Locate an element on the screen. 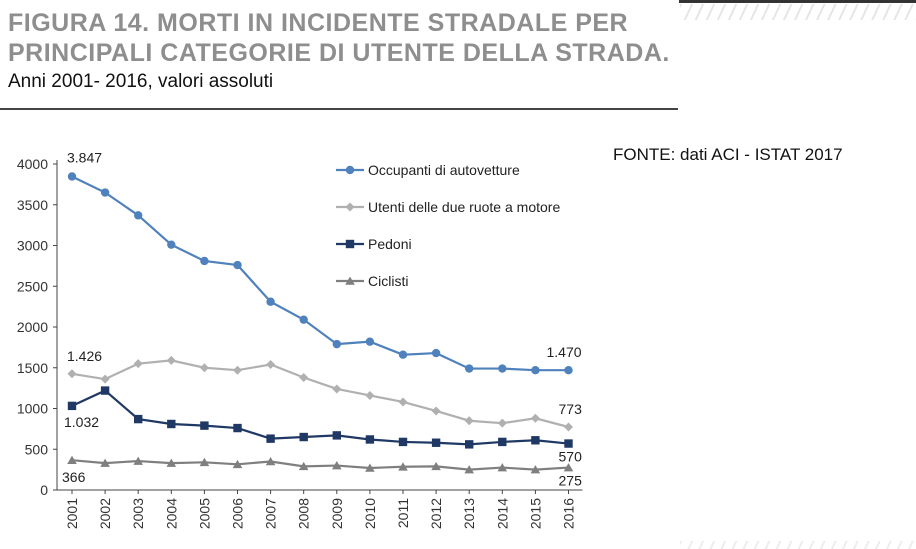 Image resolution: width=916 pixels, height=549 pixels. x-tick-label: 2012 is located at coordinates (436, 513).